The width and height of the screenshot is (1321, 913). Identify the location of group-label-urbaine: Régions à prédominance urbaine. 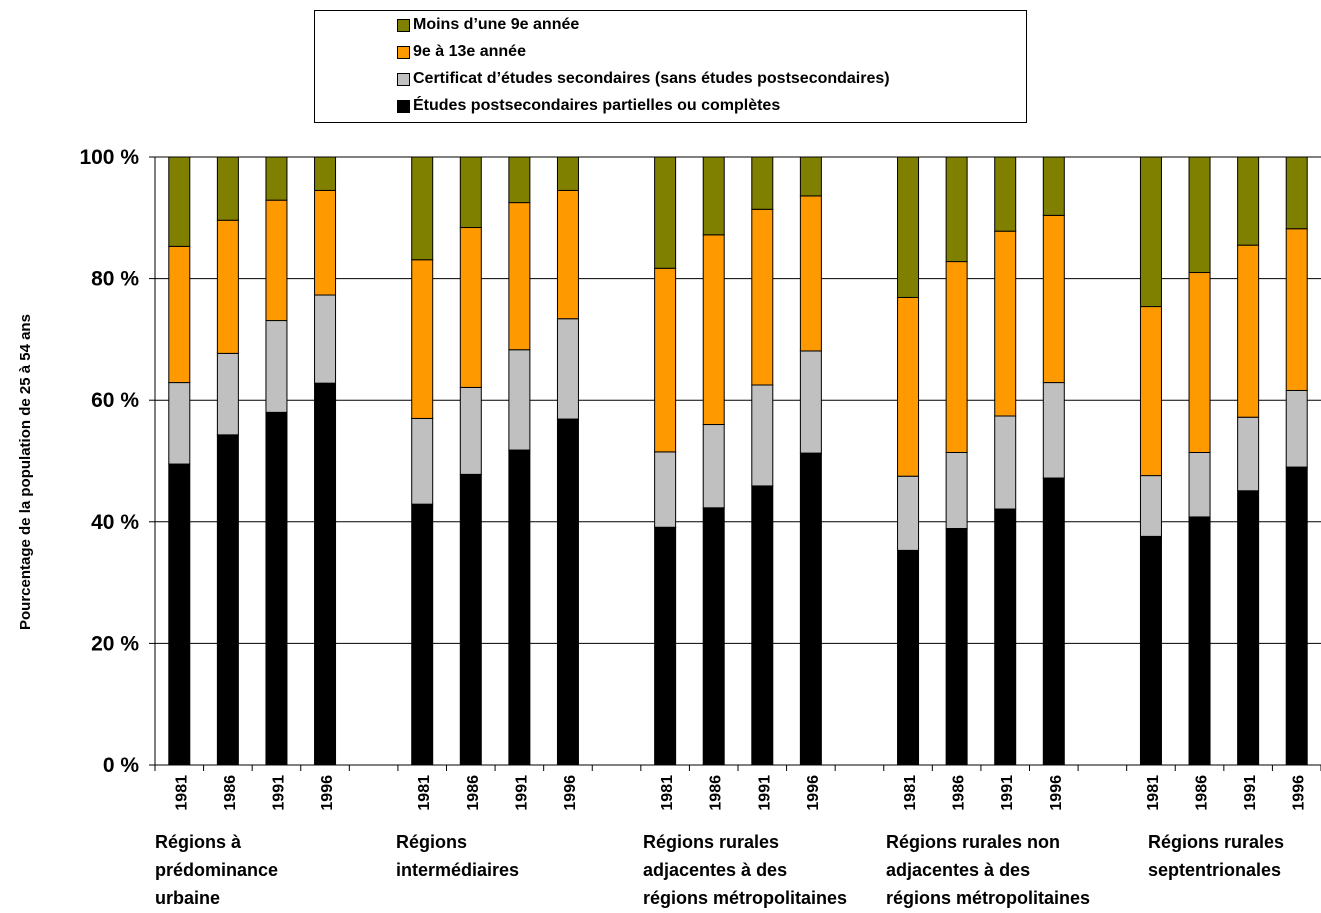
(217, 870).